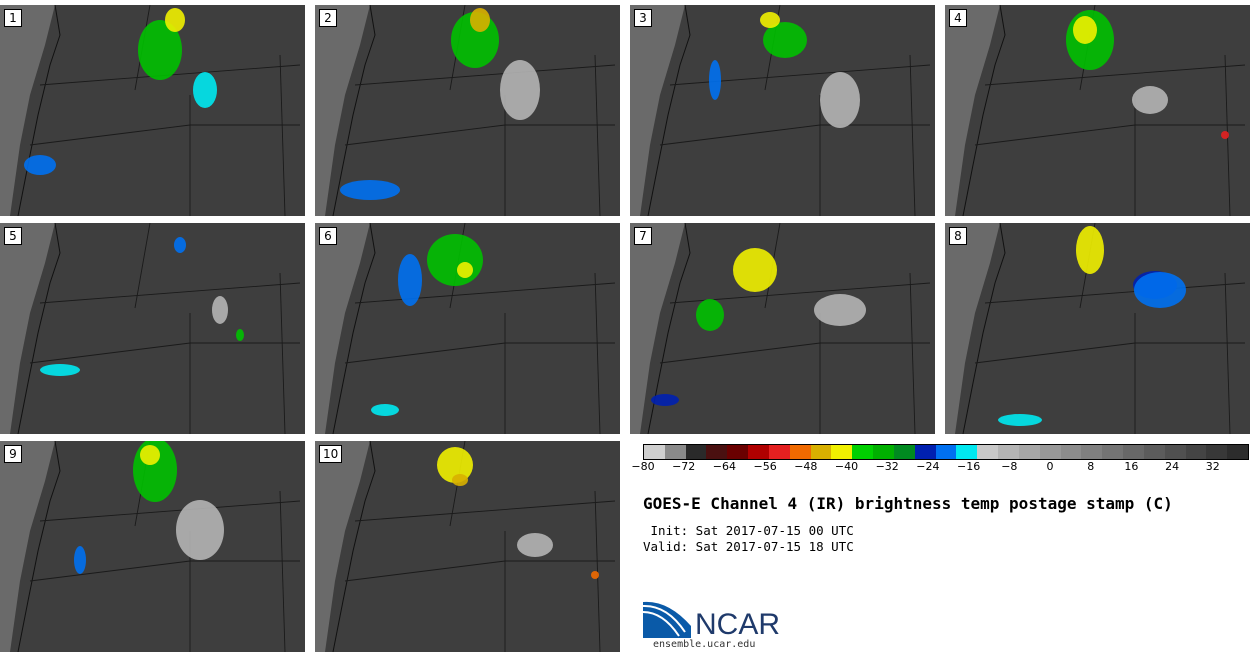  I want to click on init-time: Init: Sat 2017-07-15 00 UTC, so click(748, 530).